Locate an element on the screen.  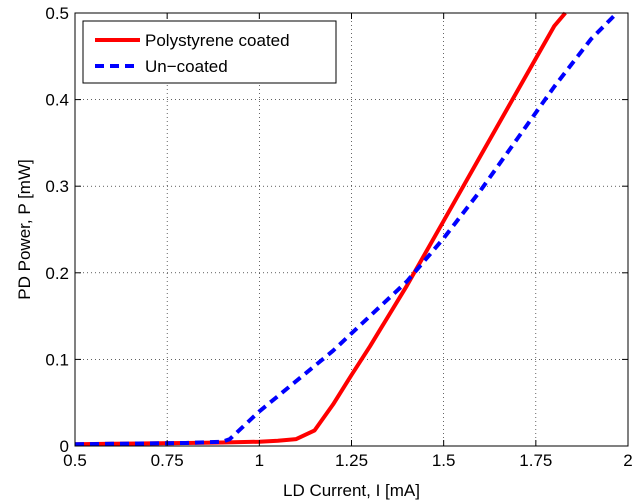
y-tick-label: 0.5 is located at coordinates (57, 13).